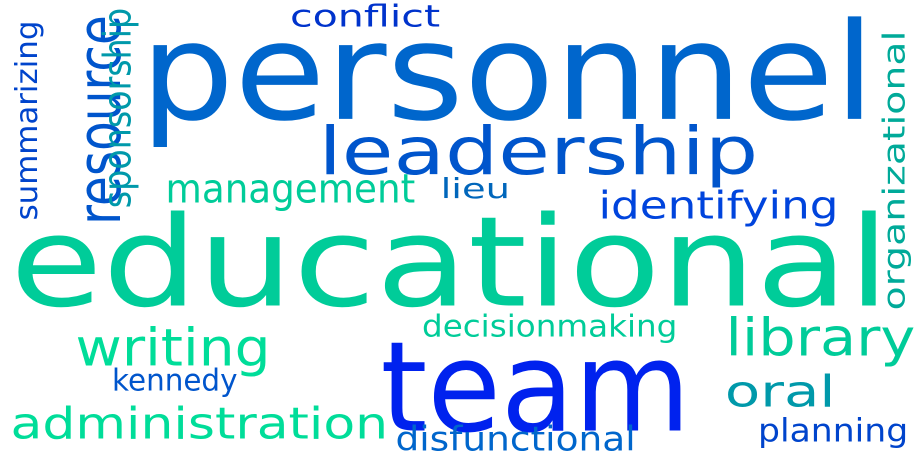 This screenshot has width=924, height=462. Describe the element at coordinates (290, 189) in the screenshot. I see `word-management: management` at that location.